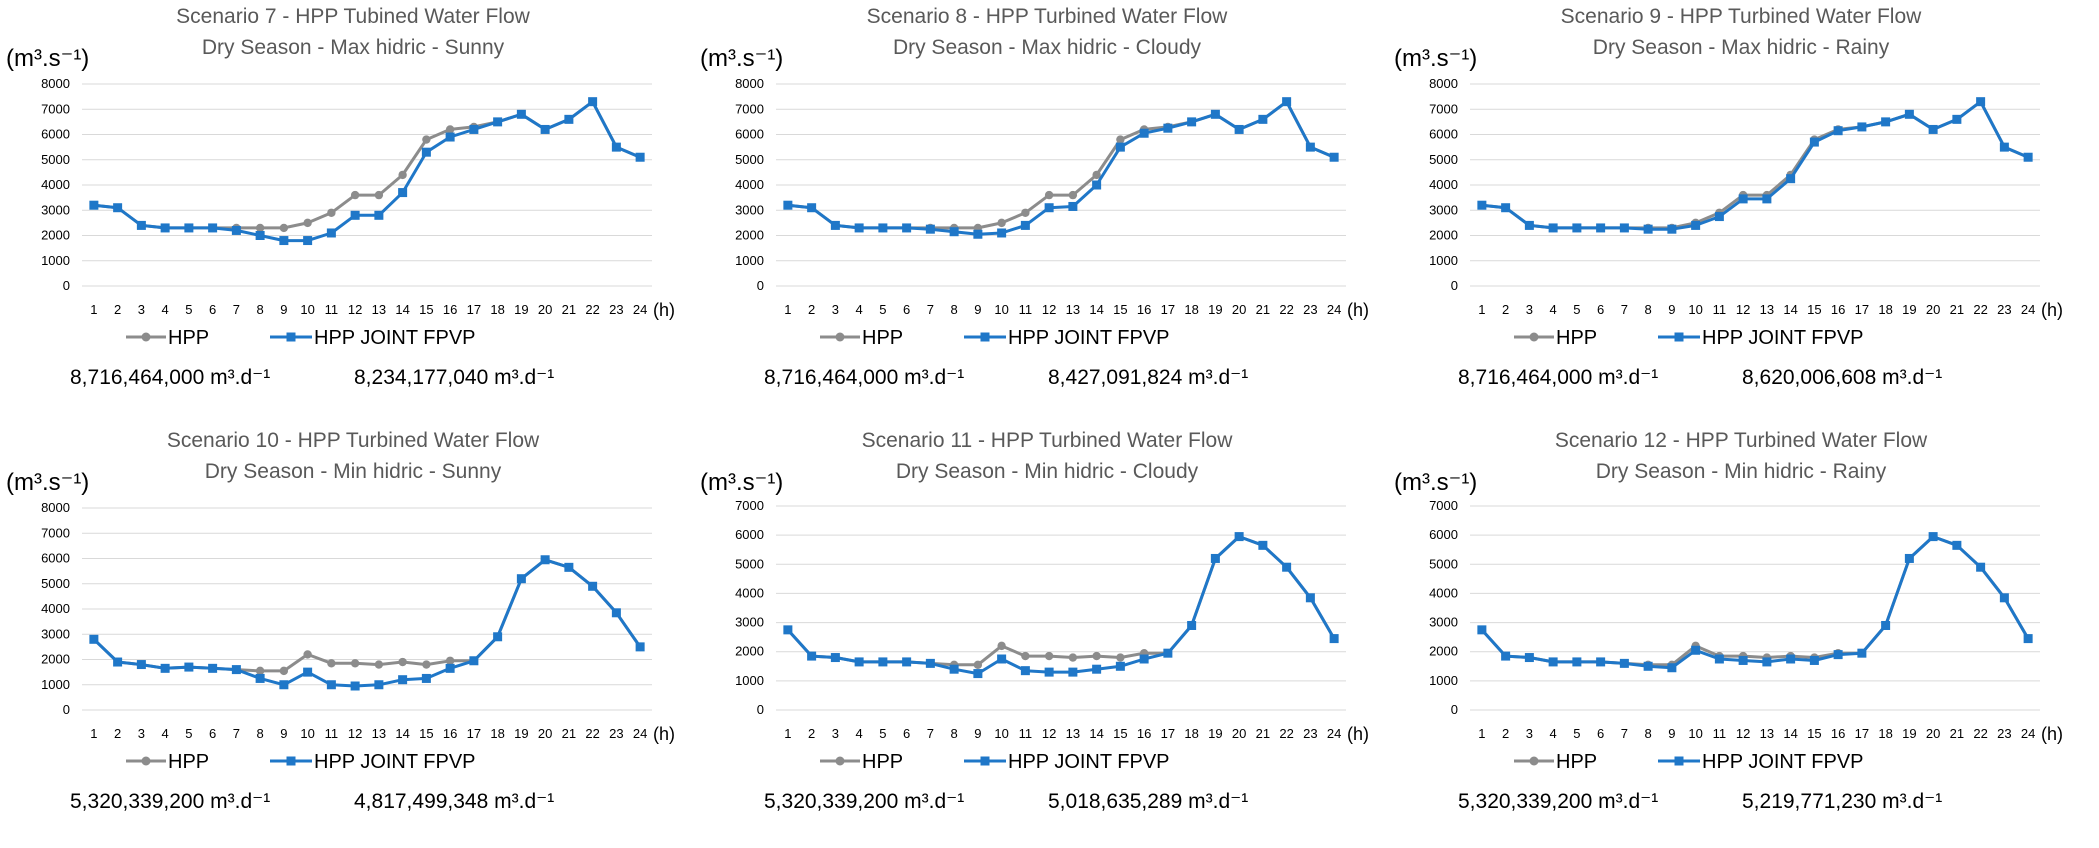  What do you see at coordinates (165, 733) in the screenshot?
I see `x-tick-label: 4` at bounding box center [165, 733].